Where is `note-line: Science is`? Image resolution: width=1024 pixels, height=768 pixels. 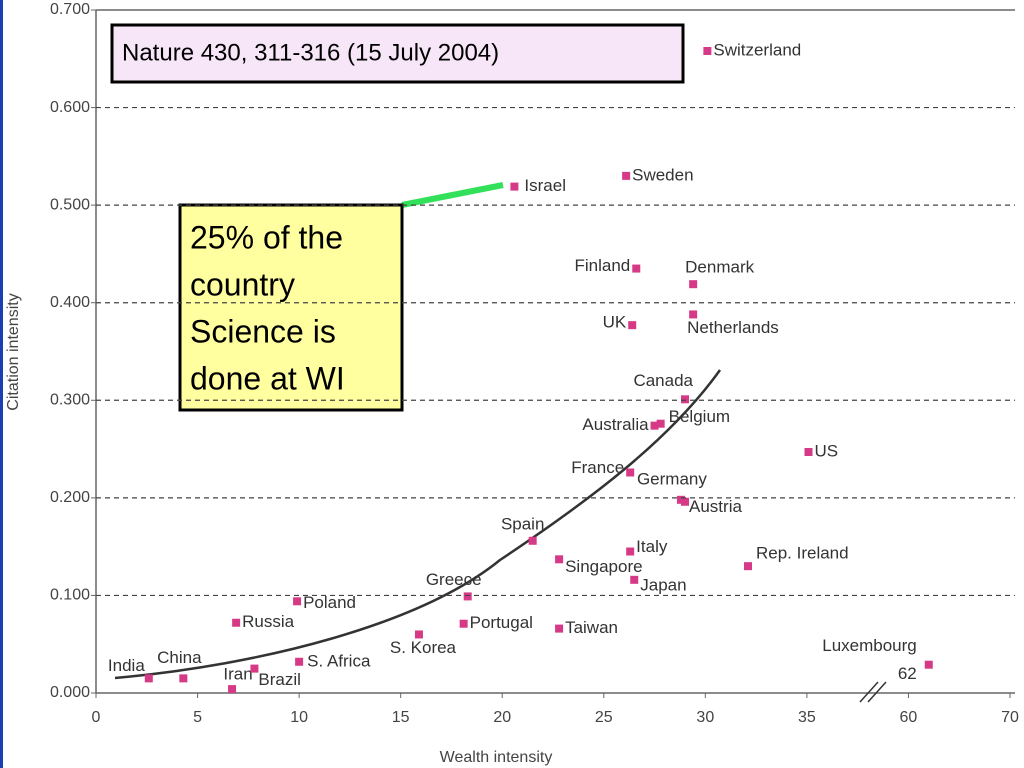
note-line: Science is is located at coordinates (263, 331).